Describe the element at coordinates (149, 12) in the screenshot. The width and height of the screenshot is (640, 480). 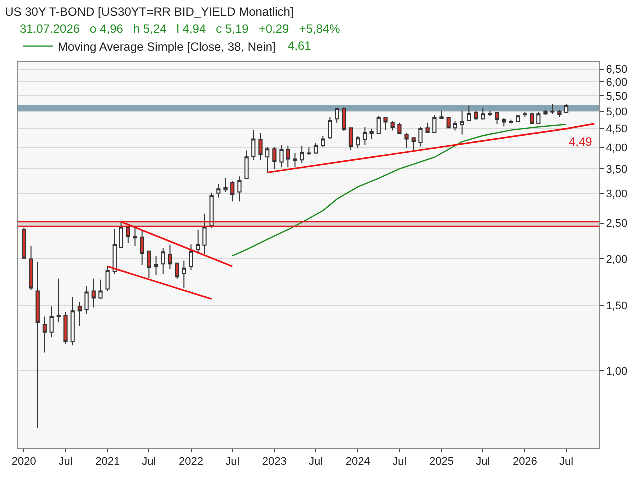
I see `chart-title: US 30Y T-BOND [US30YT=RR BID_YIELD Monatlich]` at that location.